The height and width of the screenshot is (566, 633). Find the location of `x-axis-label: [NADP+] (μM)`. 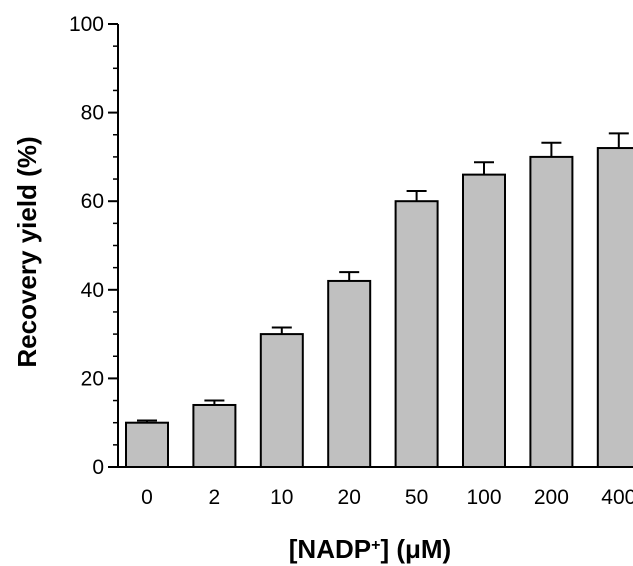

x-axis-label: [NADP+] (μM) is located at coordinates (370, 549).